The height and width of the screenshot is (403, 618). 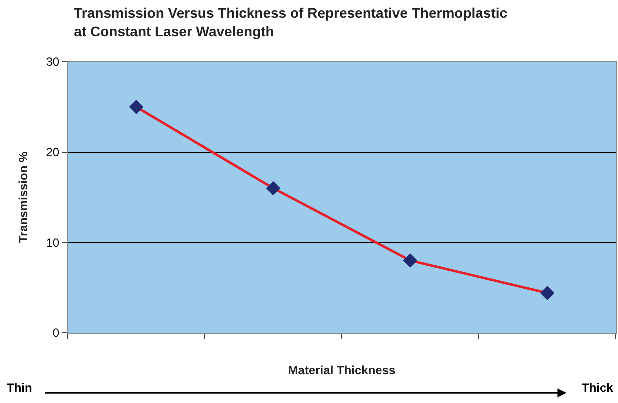 I want to click on text: Thick, so click(x=598, y=388).